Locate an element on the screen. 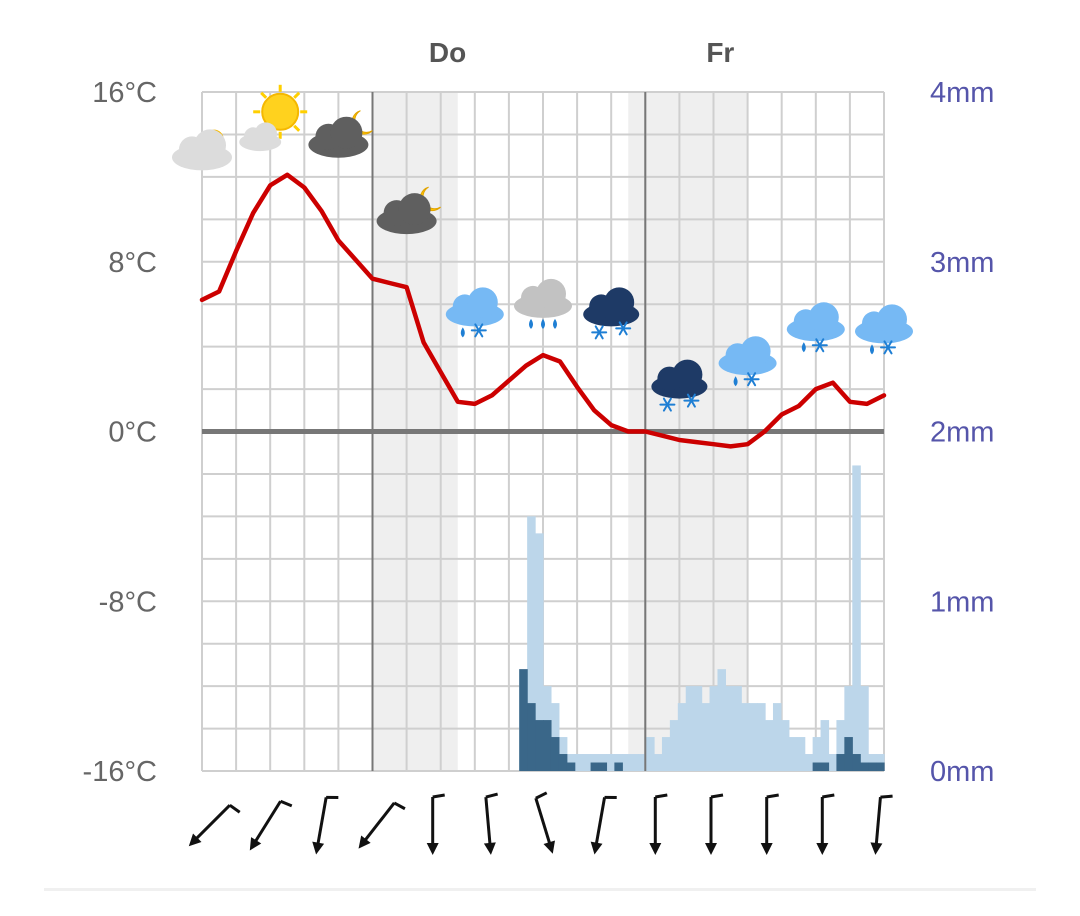 Image resolution: width=1080 pixels, height=916 pixels. precip-tick-label: 3mm is located at coordinates (962, 263).